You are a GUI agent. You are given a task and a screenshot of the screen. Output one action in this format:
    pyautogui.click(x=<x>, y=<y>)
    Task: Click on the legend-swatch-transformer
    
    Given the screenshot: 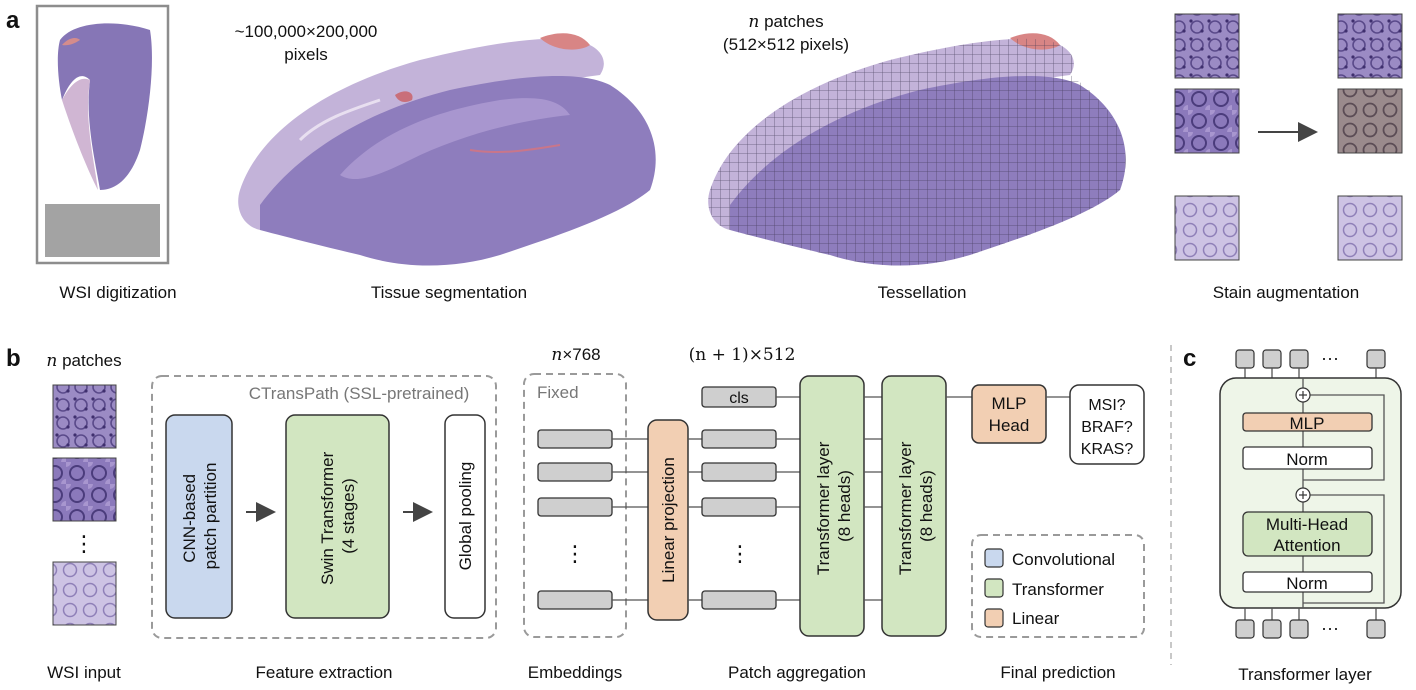 What is the action you would take?
    pyautogui.click(x=994, y=588)
    